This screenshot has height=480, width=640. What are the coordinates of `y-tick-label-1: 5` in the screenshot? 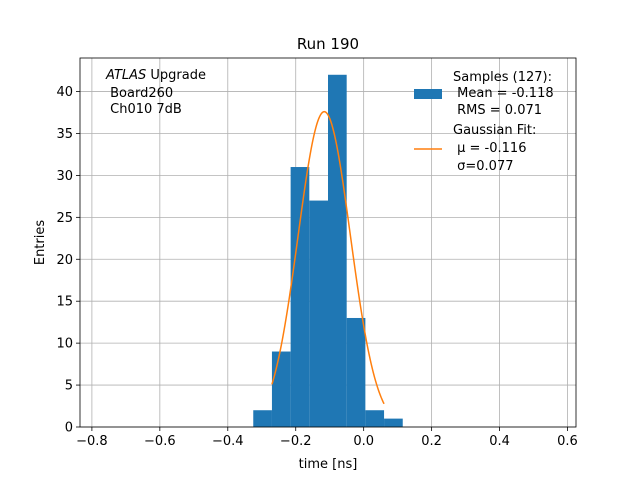 It's located at (69, 386).